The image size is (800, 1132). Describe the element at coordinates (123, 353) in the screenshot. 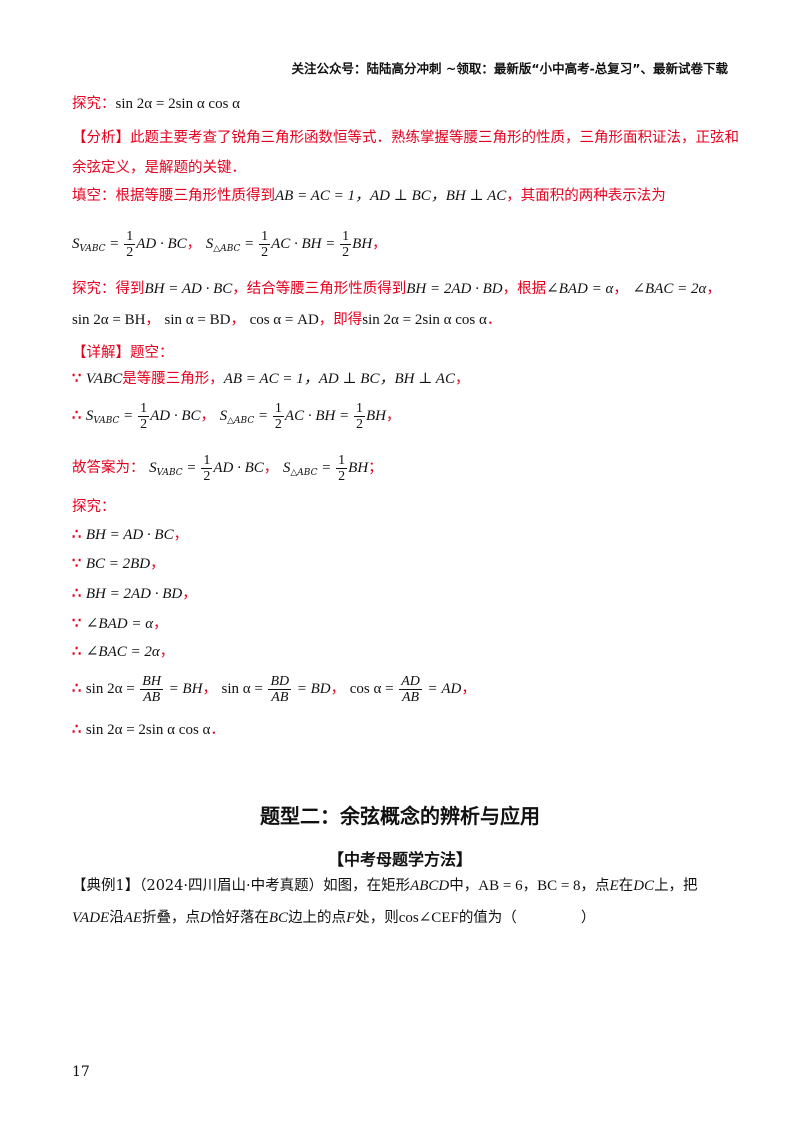

I see `detail-title: 【详解】题空：` at that location.